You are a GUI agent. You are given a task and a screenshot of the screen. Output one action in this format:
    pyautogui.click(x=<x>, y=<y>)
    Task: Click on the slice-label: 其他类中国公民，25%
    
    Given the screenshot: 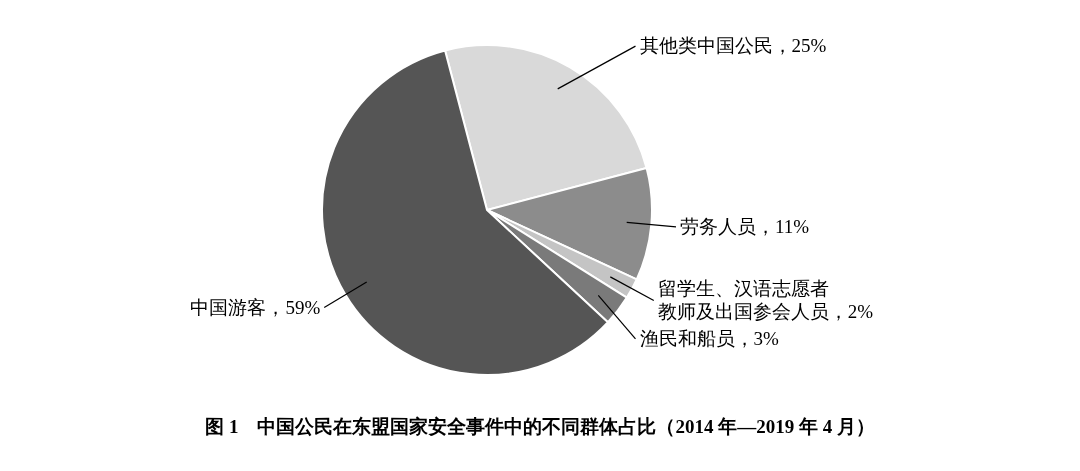 What is the action you would take?
    pyautogui.click(x=733, y=46)
    